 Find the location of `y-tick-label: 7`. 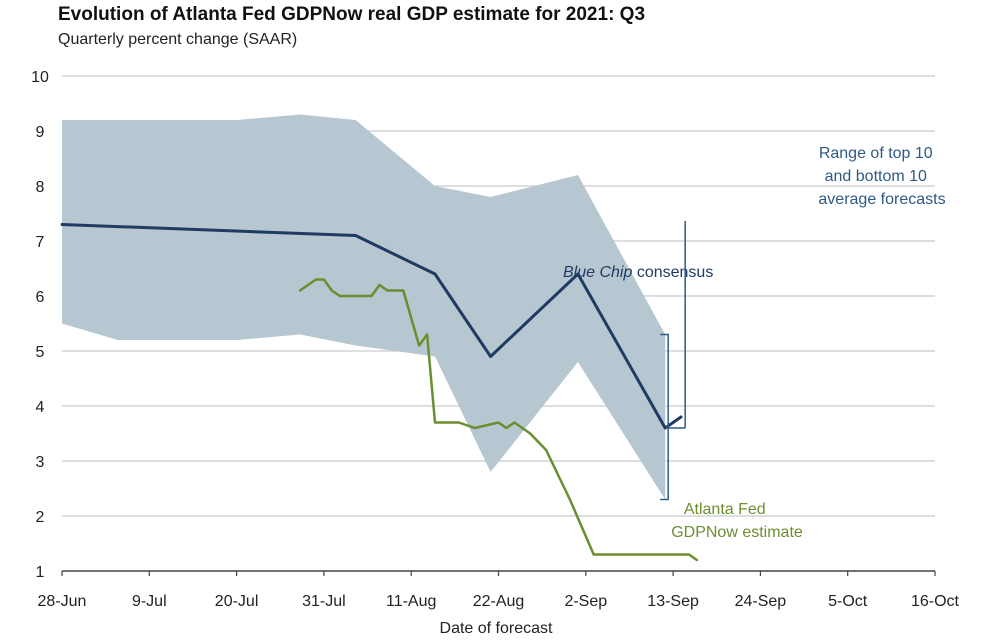

y-tick-label: 7 is located at coordinates (40, 242).